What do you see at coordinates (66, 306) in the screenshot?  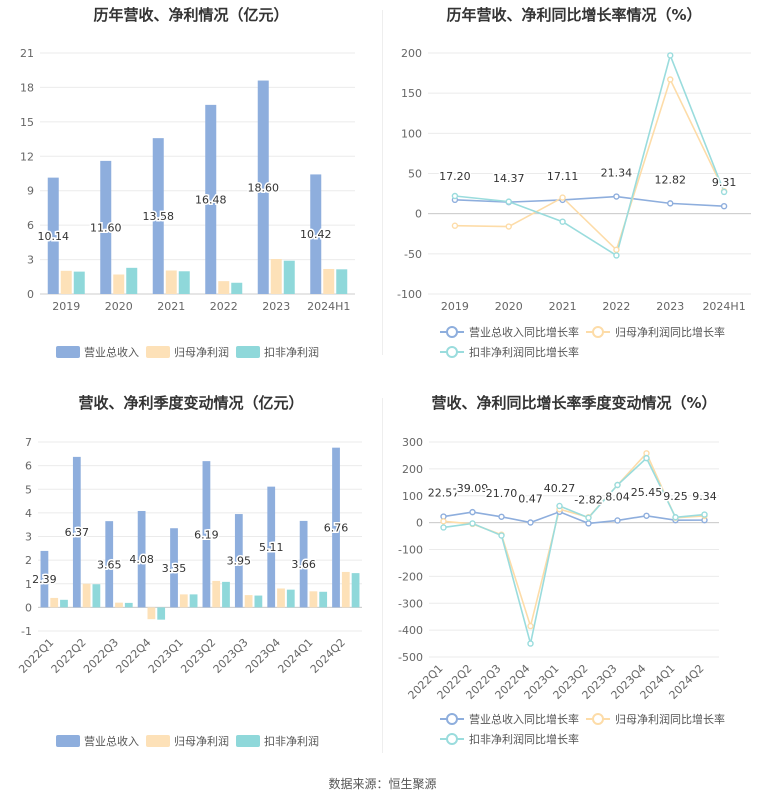 I see `x-tick-label: 2019` at bounding box center [66, 306].